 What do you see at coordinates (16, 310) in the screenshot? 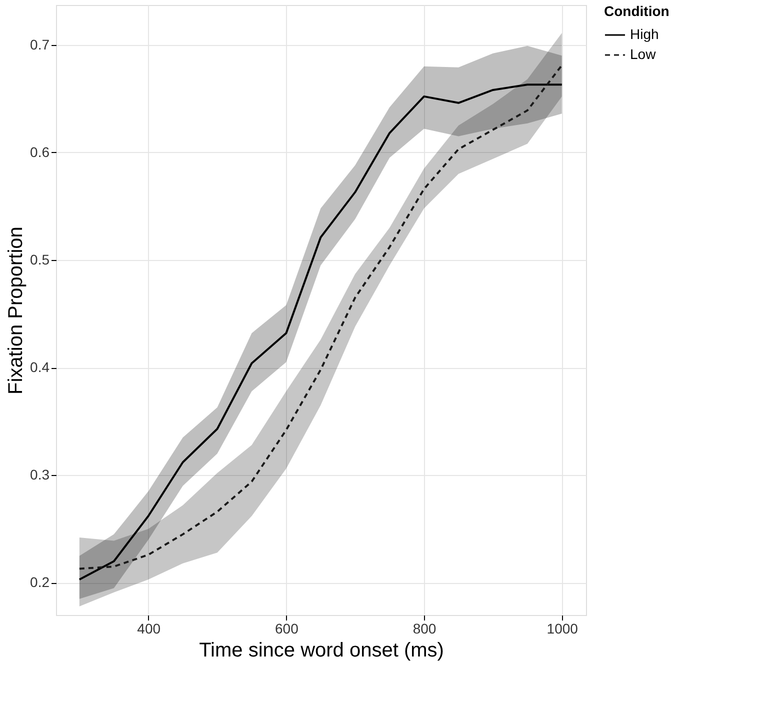
I see `y-axis-title: Fixation Proportion` at bounding box center [16, 310].